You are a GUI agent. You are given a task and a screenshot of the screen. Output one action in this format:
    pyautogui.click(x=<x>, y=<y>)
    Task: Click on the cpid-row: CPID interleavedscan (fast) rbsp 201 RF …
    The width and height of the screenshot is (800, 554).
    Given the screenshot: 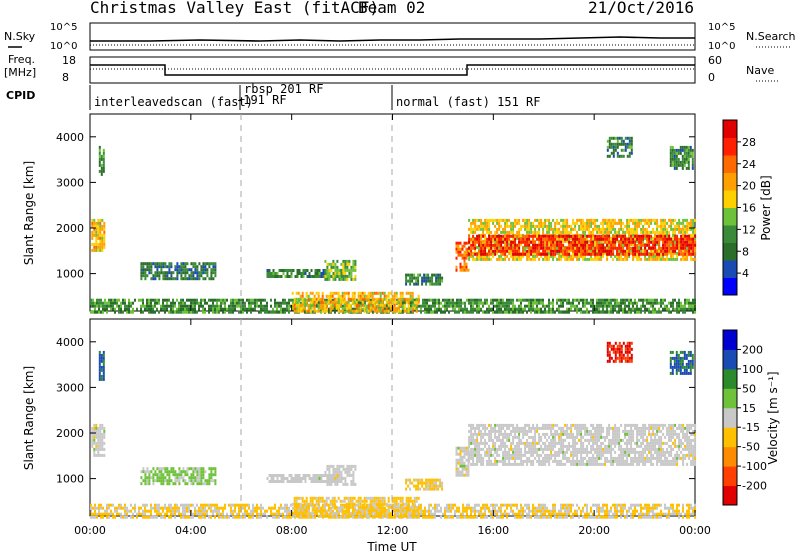 What is the action you would take?
    pyautogui.click(x=273, y=96)
    